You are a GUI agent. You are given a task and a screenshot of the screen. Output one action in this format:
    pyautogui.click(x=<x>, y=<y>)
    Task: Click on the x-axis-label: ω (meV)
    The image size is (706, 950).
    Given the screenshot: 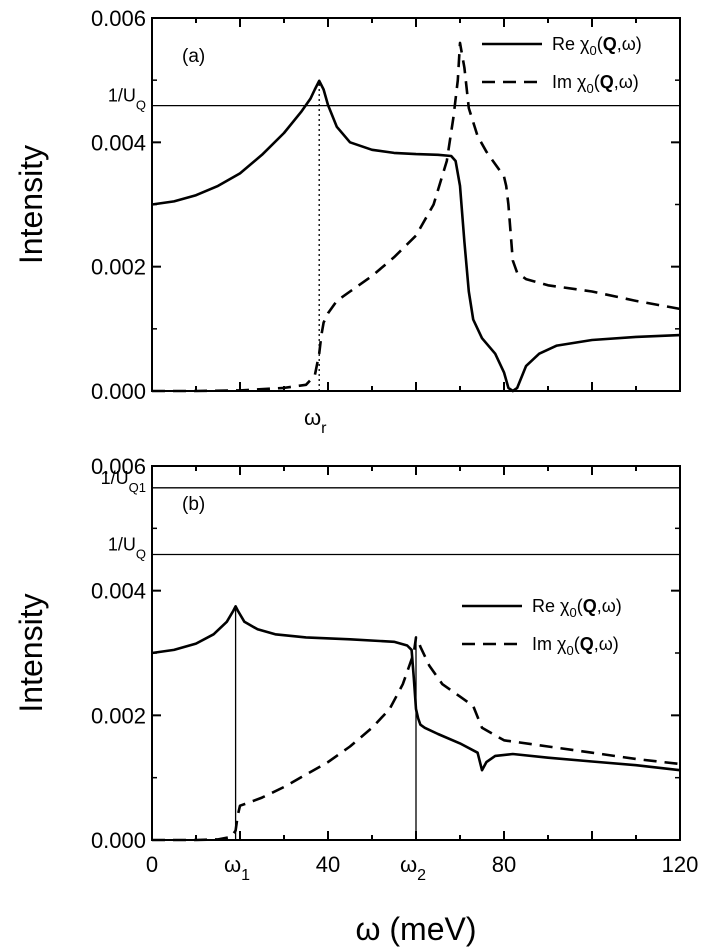 What is the action you would take?
    pyautogui.click(x=416, y=929)
    